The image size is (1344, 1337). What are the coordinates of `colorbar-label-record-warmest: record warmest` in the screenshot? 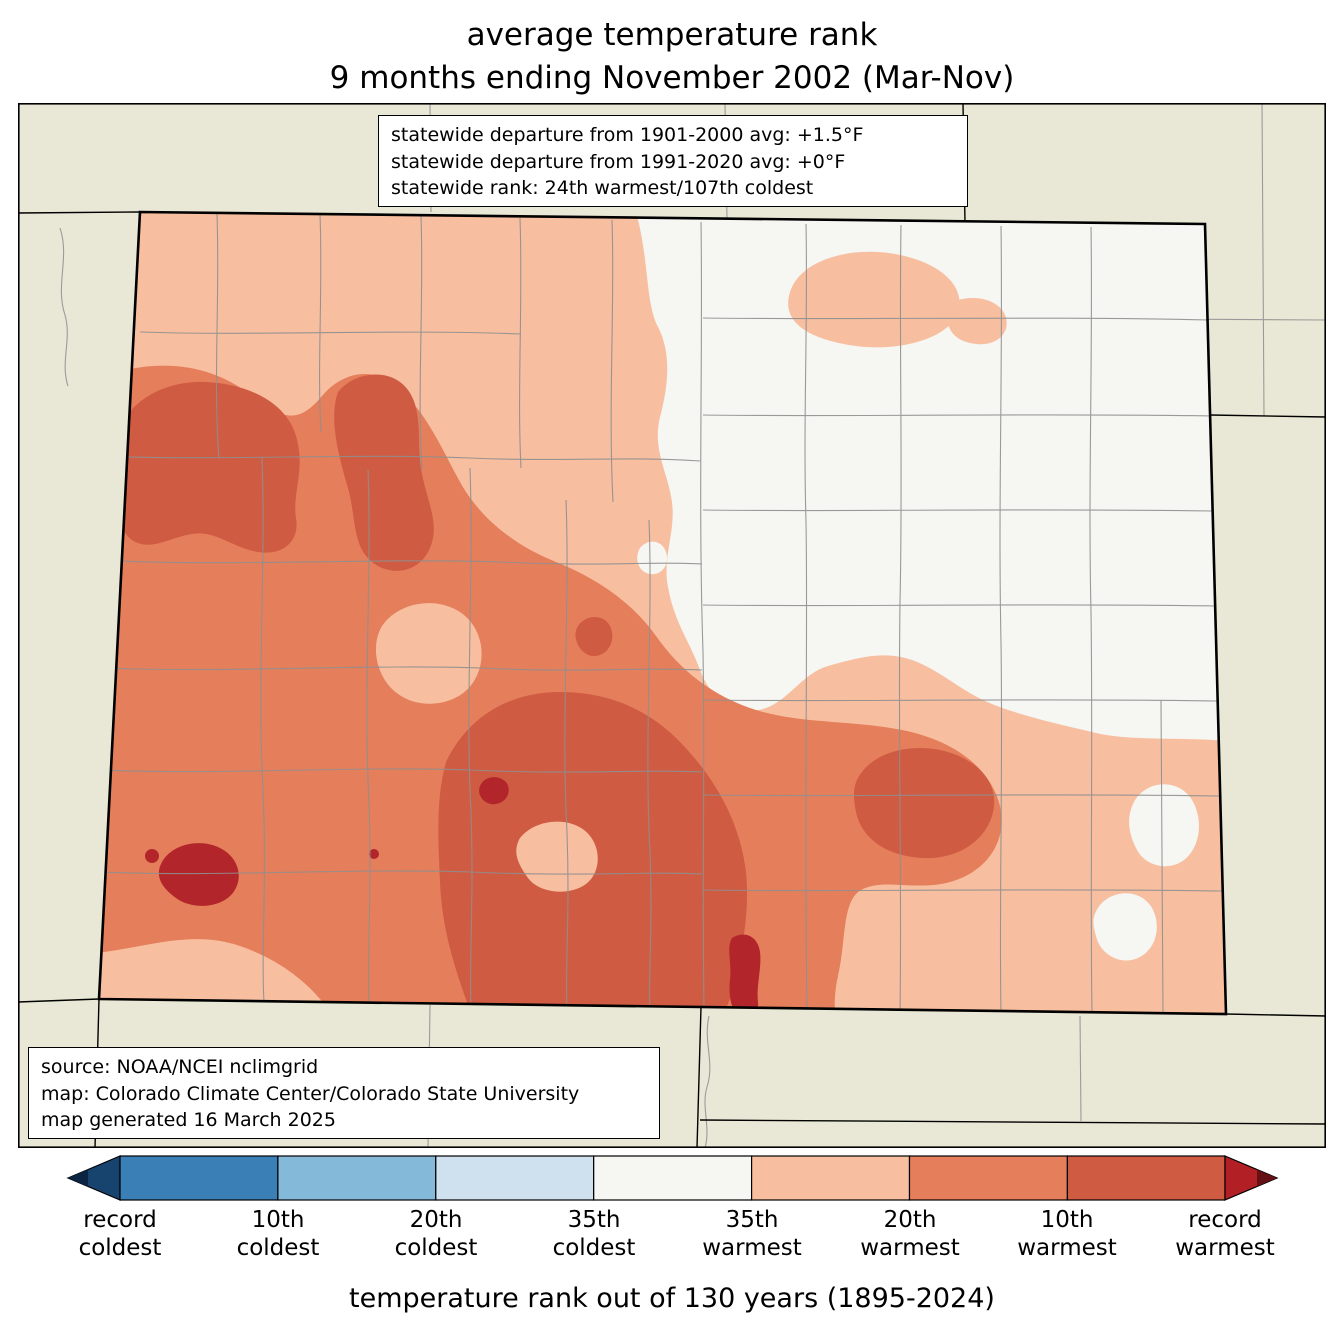 It's located at (1225, 1234).